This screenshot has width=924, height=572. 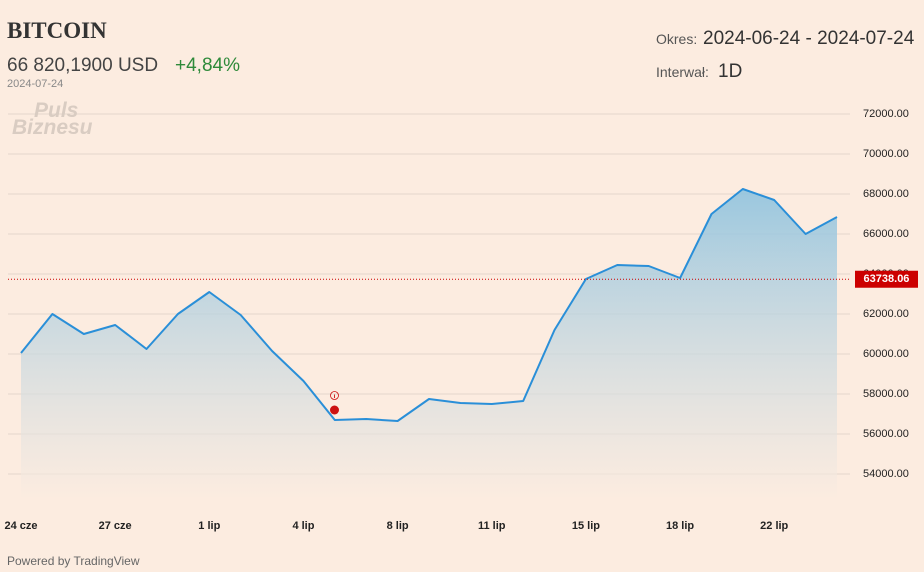 I want to click on x-tick-label: 22 lip, so click(x=774, y=526).